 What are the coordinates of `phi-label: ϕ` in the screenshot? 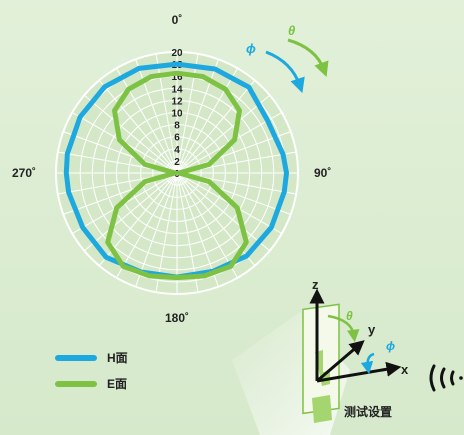 It's located at (251, 48).